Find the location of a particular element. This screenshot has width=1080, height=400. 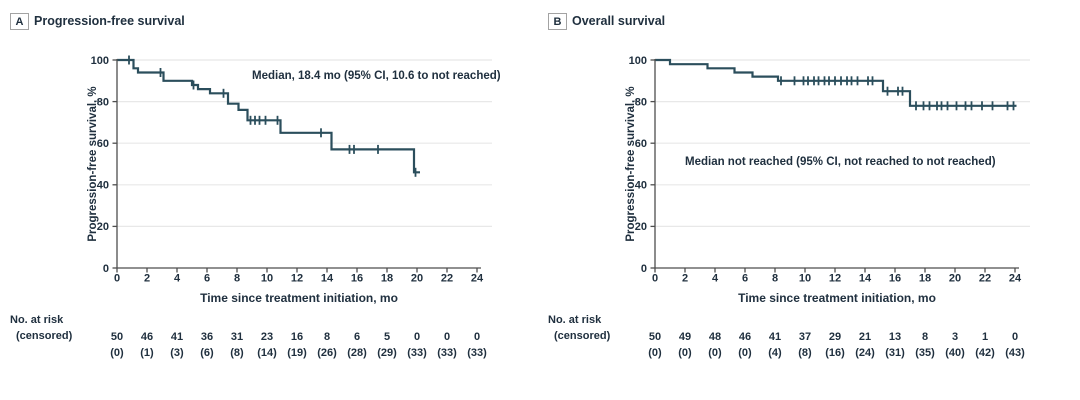

x-tick-label: 20 is located at coordinates (417, 279).